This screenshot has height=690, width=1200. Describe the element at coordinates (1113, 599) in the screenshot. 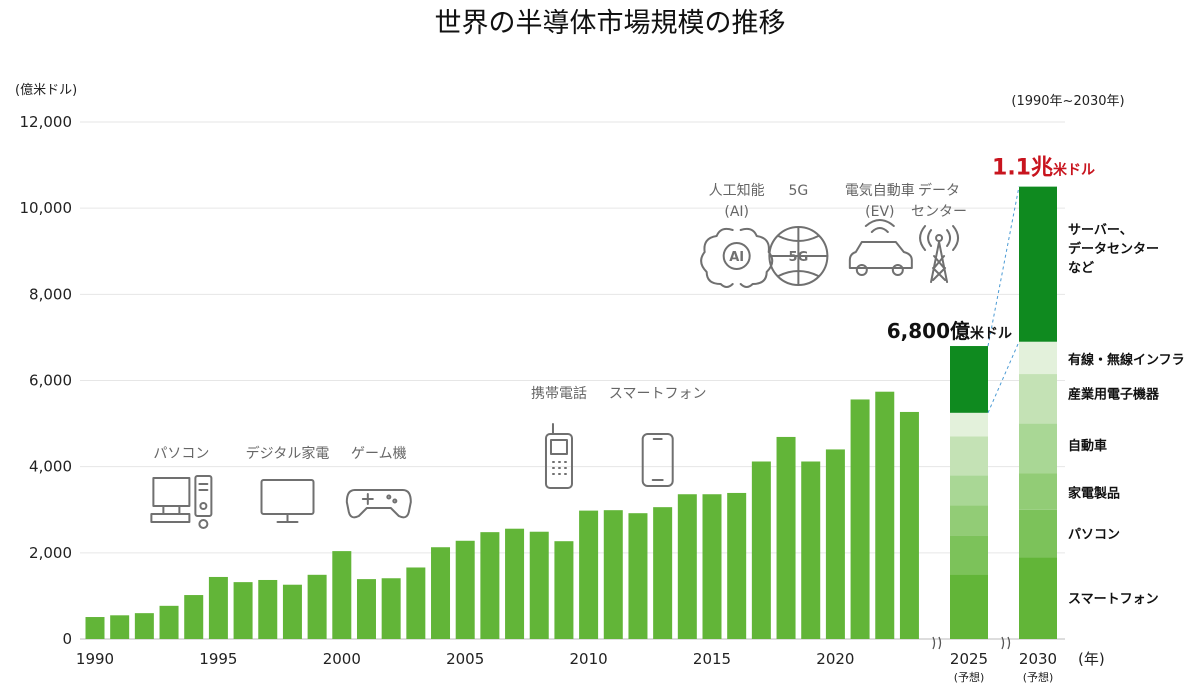

I see `segment-label: スマートフォン` at that location.